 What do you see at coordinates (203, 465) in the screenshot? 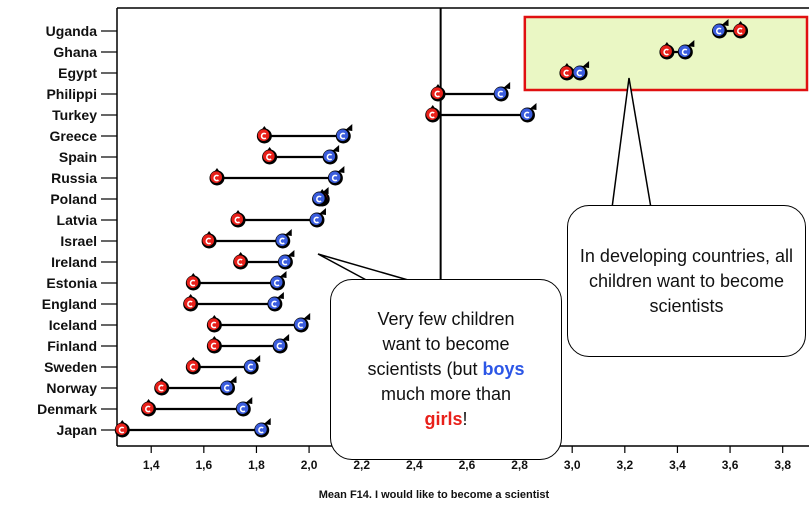
I see `x-tick-label: 1,6` at bounding box center [203, 465].